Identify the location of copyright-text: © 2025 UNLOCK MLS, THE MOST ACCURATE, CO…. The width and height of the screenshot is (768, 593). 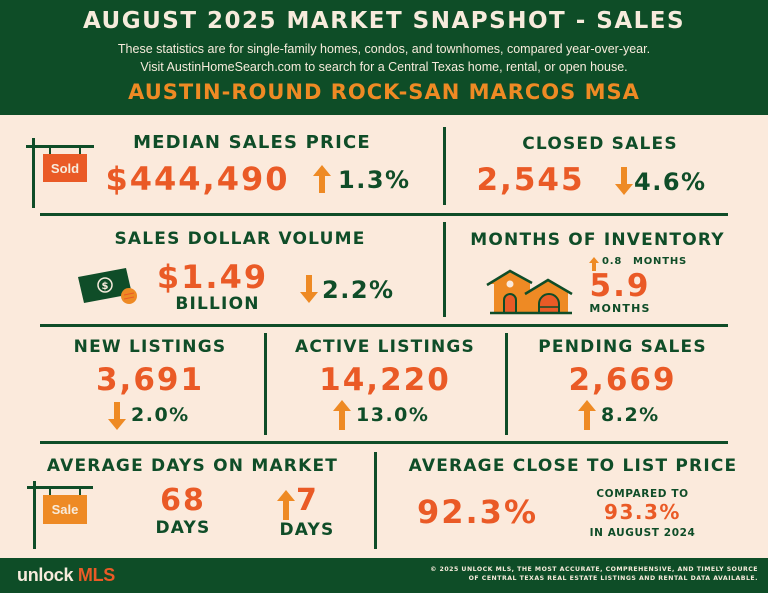
(594, 574).